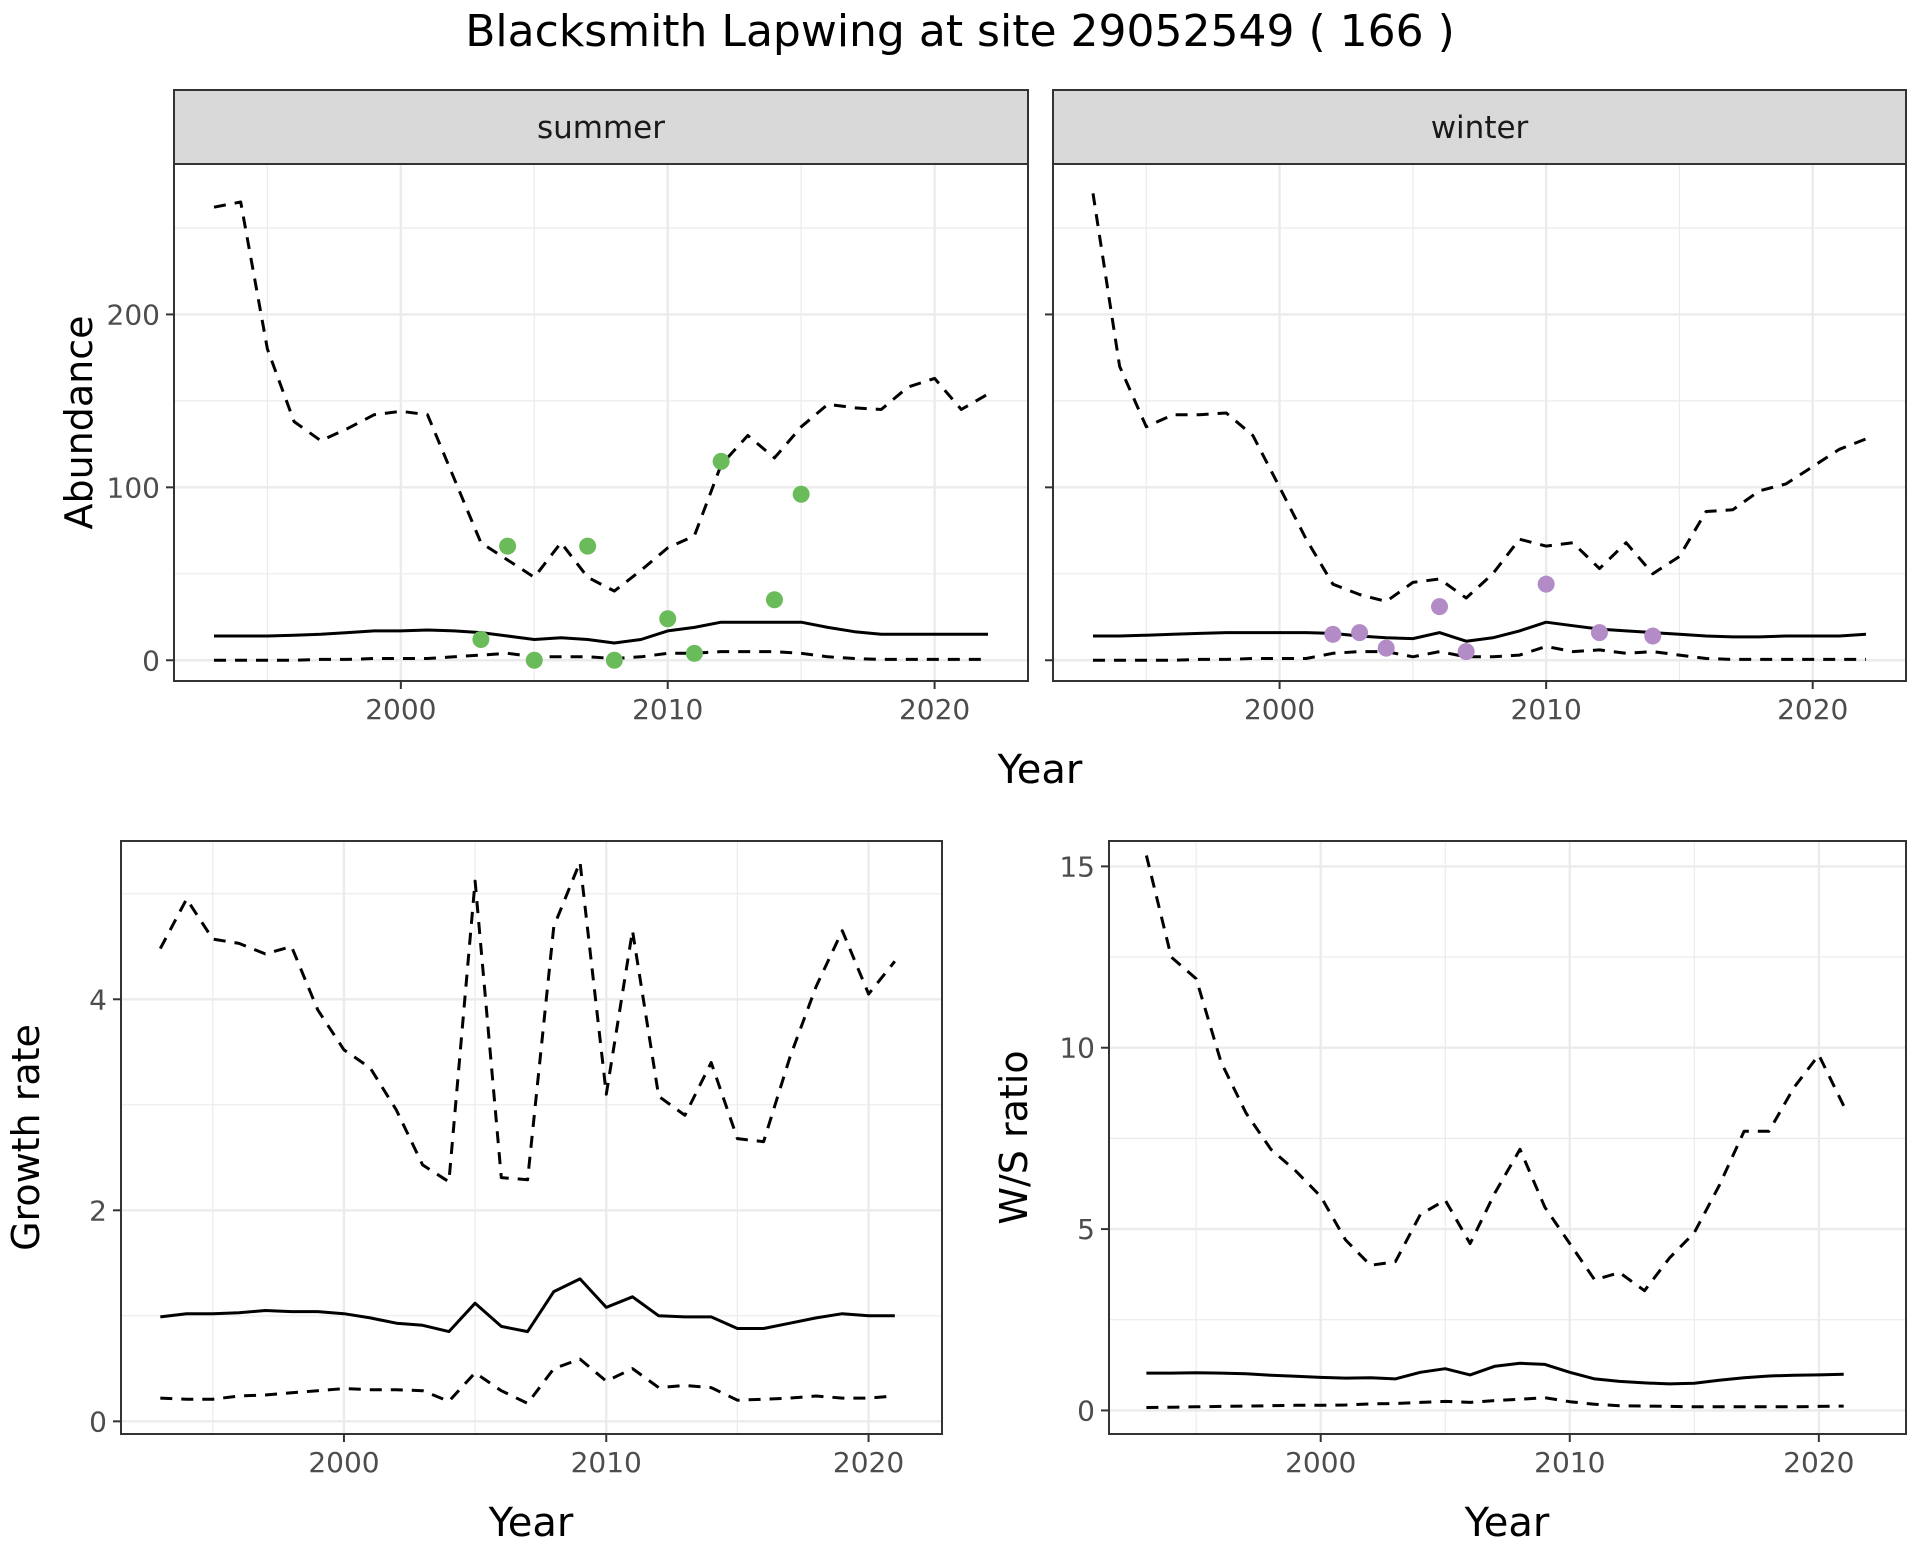  I want to click on facet-strip-label: winter, so click(1480, 128).